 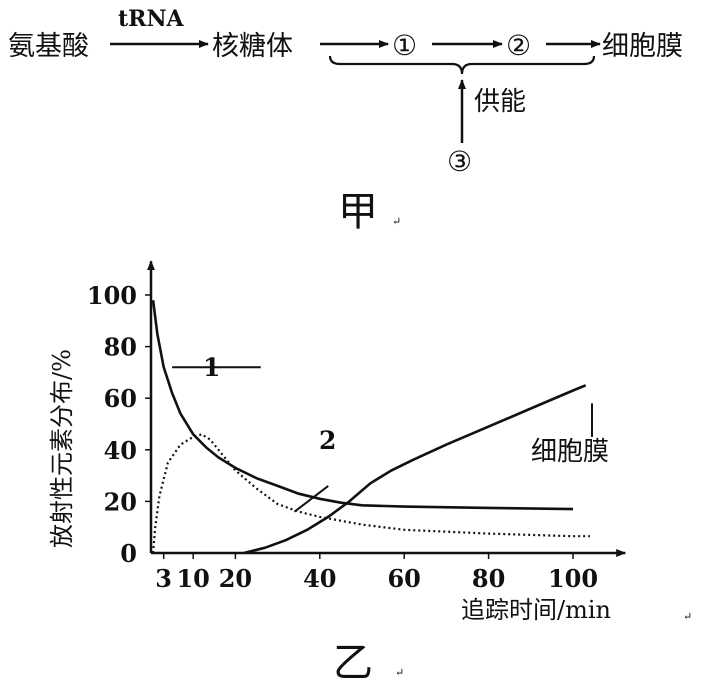 What do you see at coordinates (120, 398) in the screenshot?
I see `y-tick-label: 60` at bounding box center [120, 398].